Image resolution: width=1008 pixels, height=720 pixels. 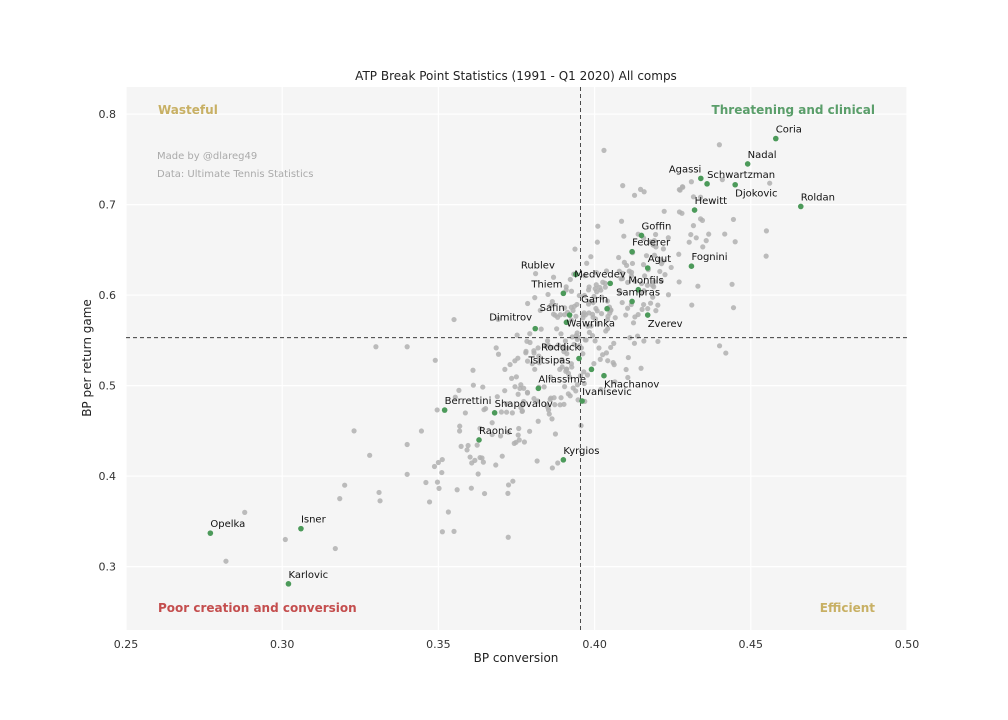 What do you see at coordinates (548, 360) in the screenshot?
I see `player-label: Tsitsipas` at bounding box center [548, 360].